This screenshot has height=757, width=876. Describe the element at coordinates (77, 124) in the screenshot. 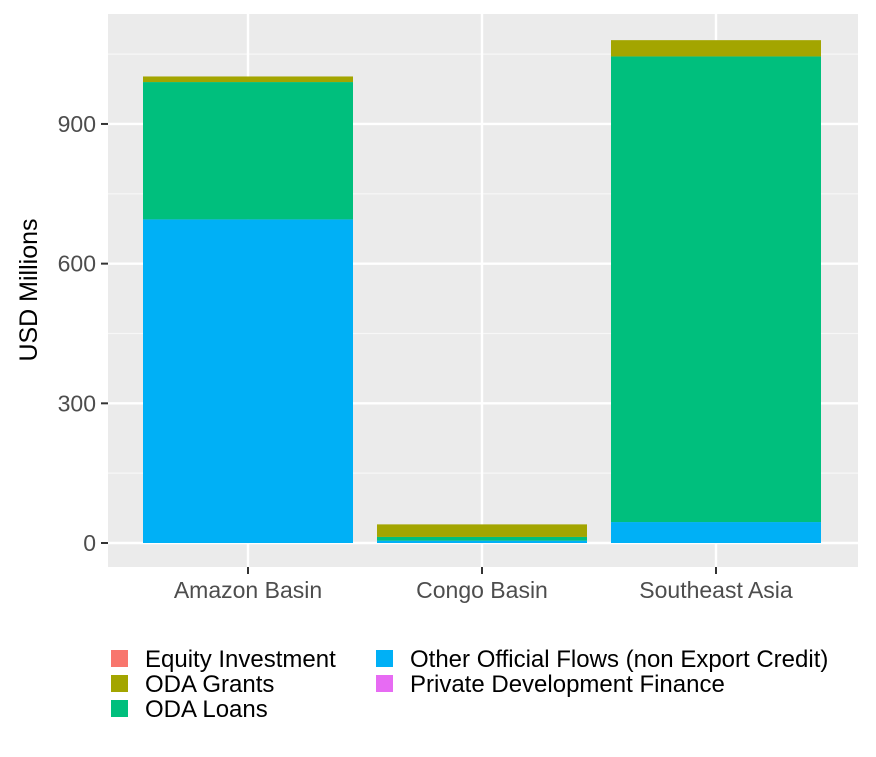

I see `y-tick-label: 900` at that location.